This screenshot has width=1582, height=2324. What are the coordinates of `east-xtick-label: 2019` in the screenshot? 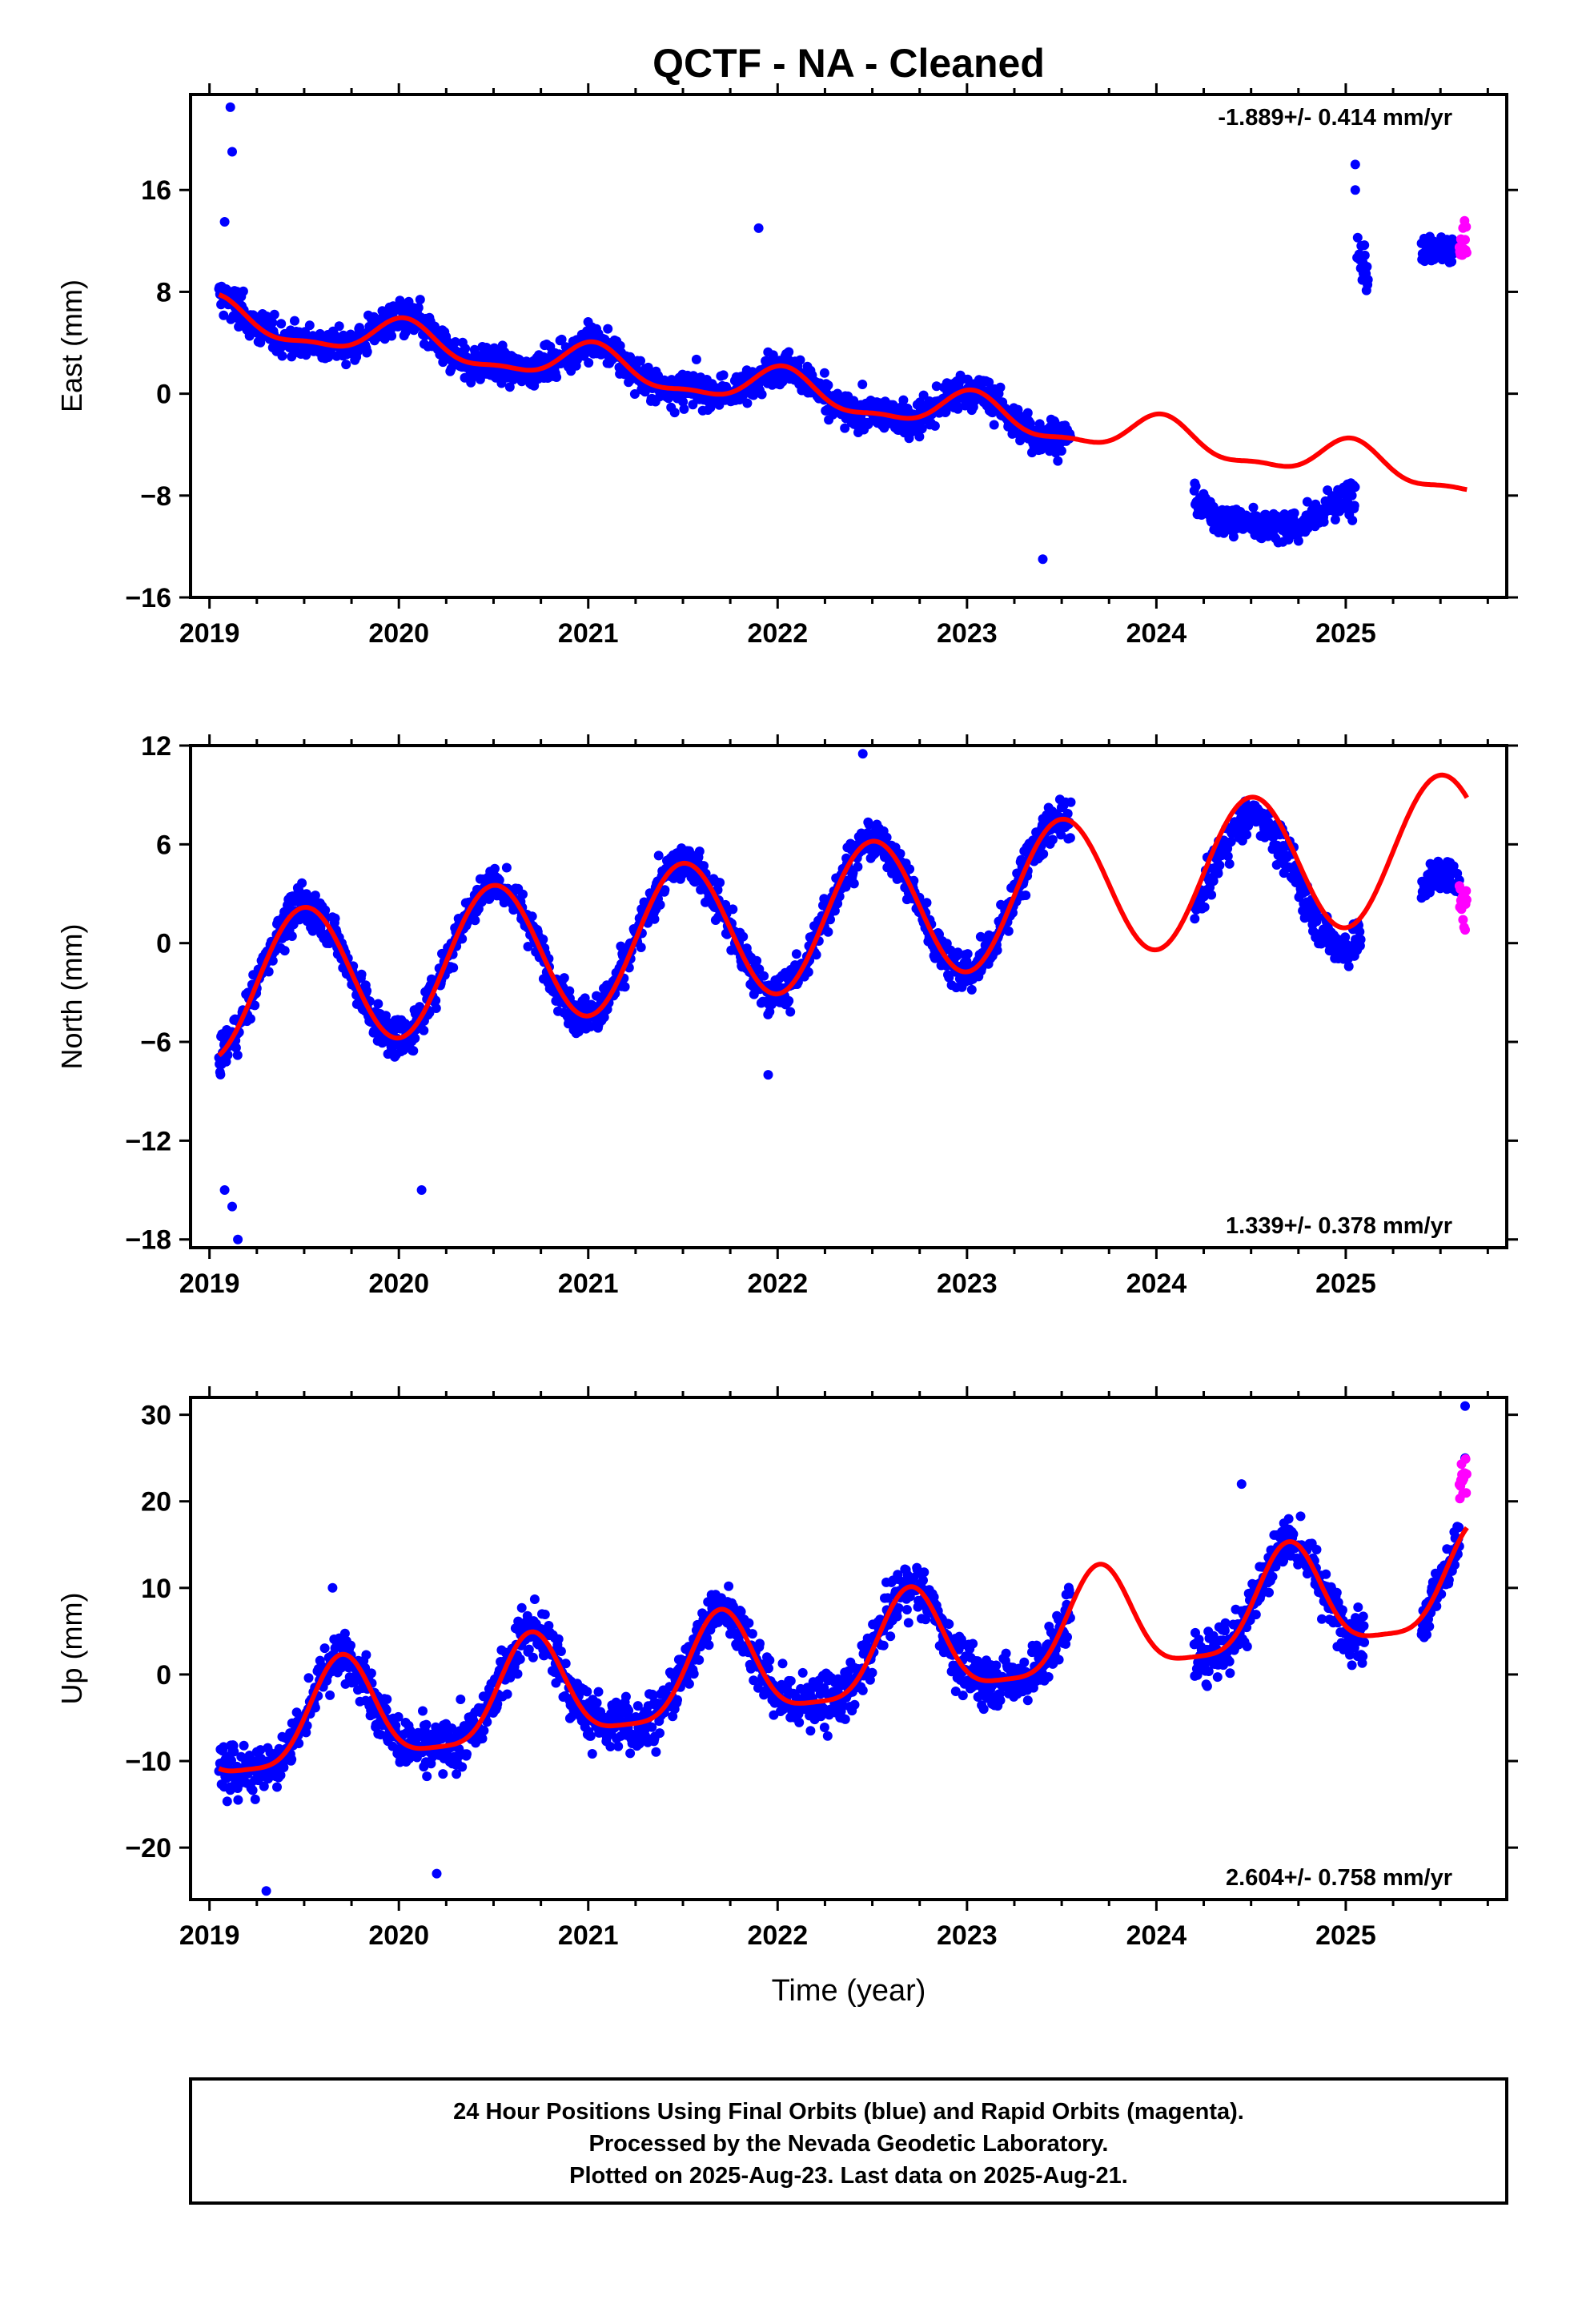 It's located at (209, 633).